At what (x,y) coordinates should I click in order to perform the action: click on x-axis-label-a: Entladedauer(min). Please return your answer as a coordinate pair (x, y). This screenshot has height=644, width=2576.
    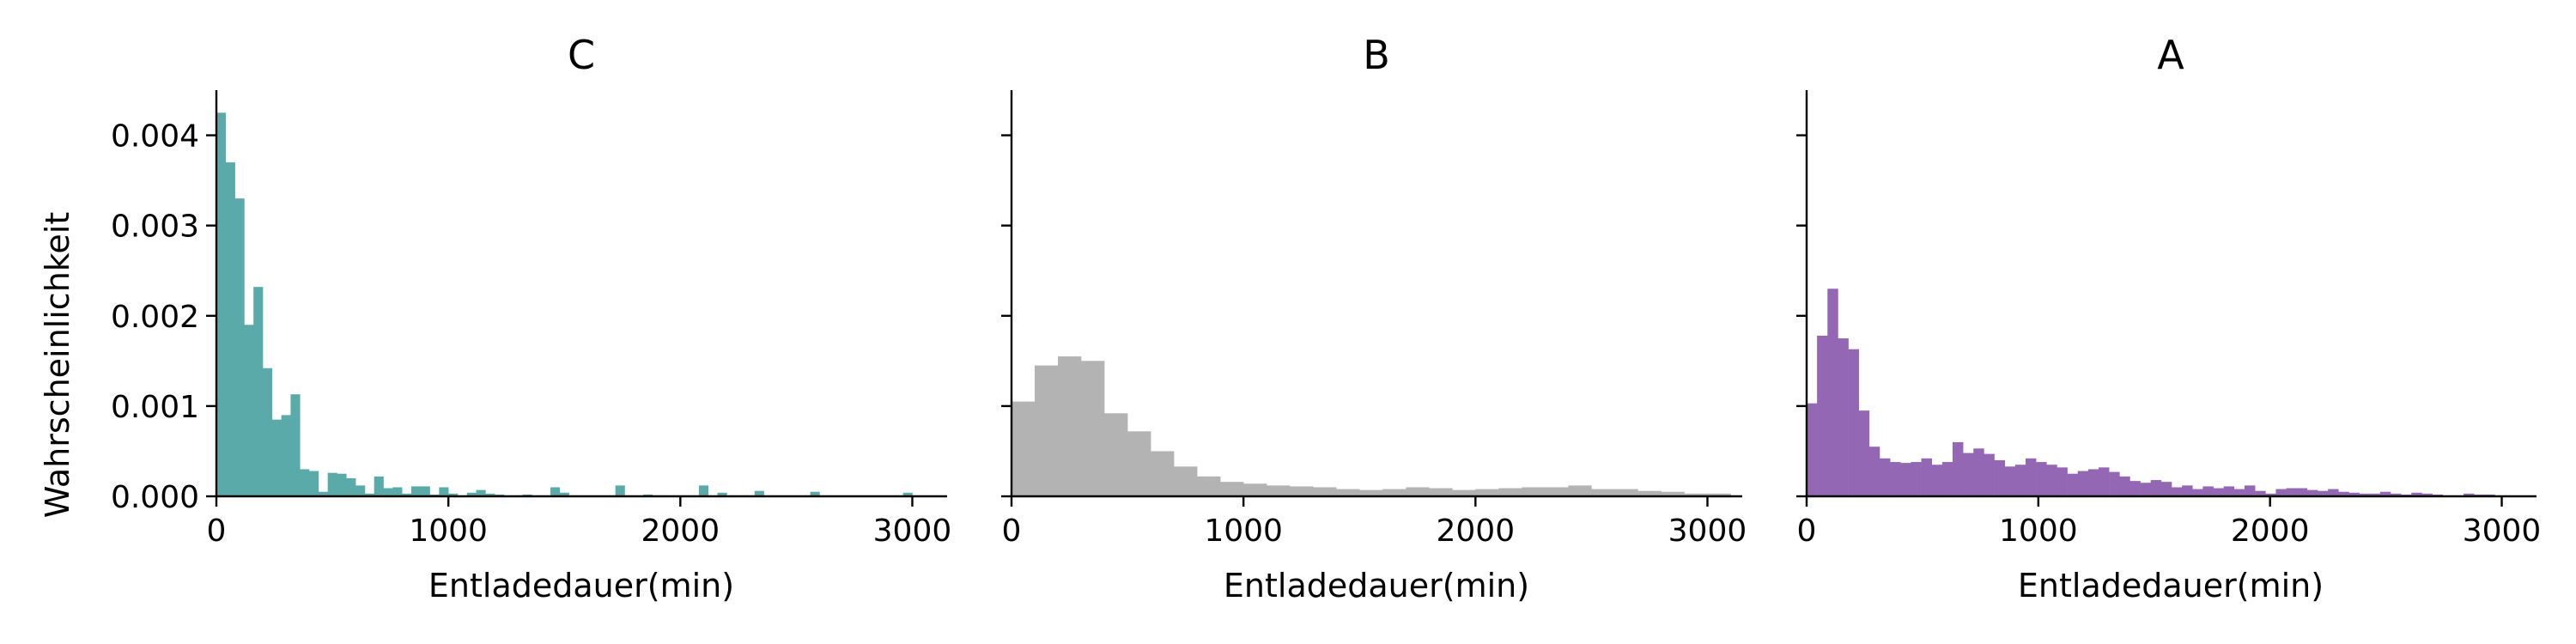
    Looking at the image, I should click on (2171, 586).